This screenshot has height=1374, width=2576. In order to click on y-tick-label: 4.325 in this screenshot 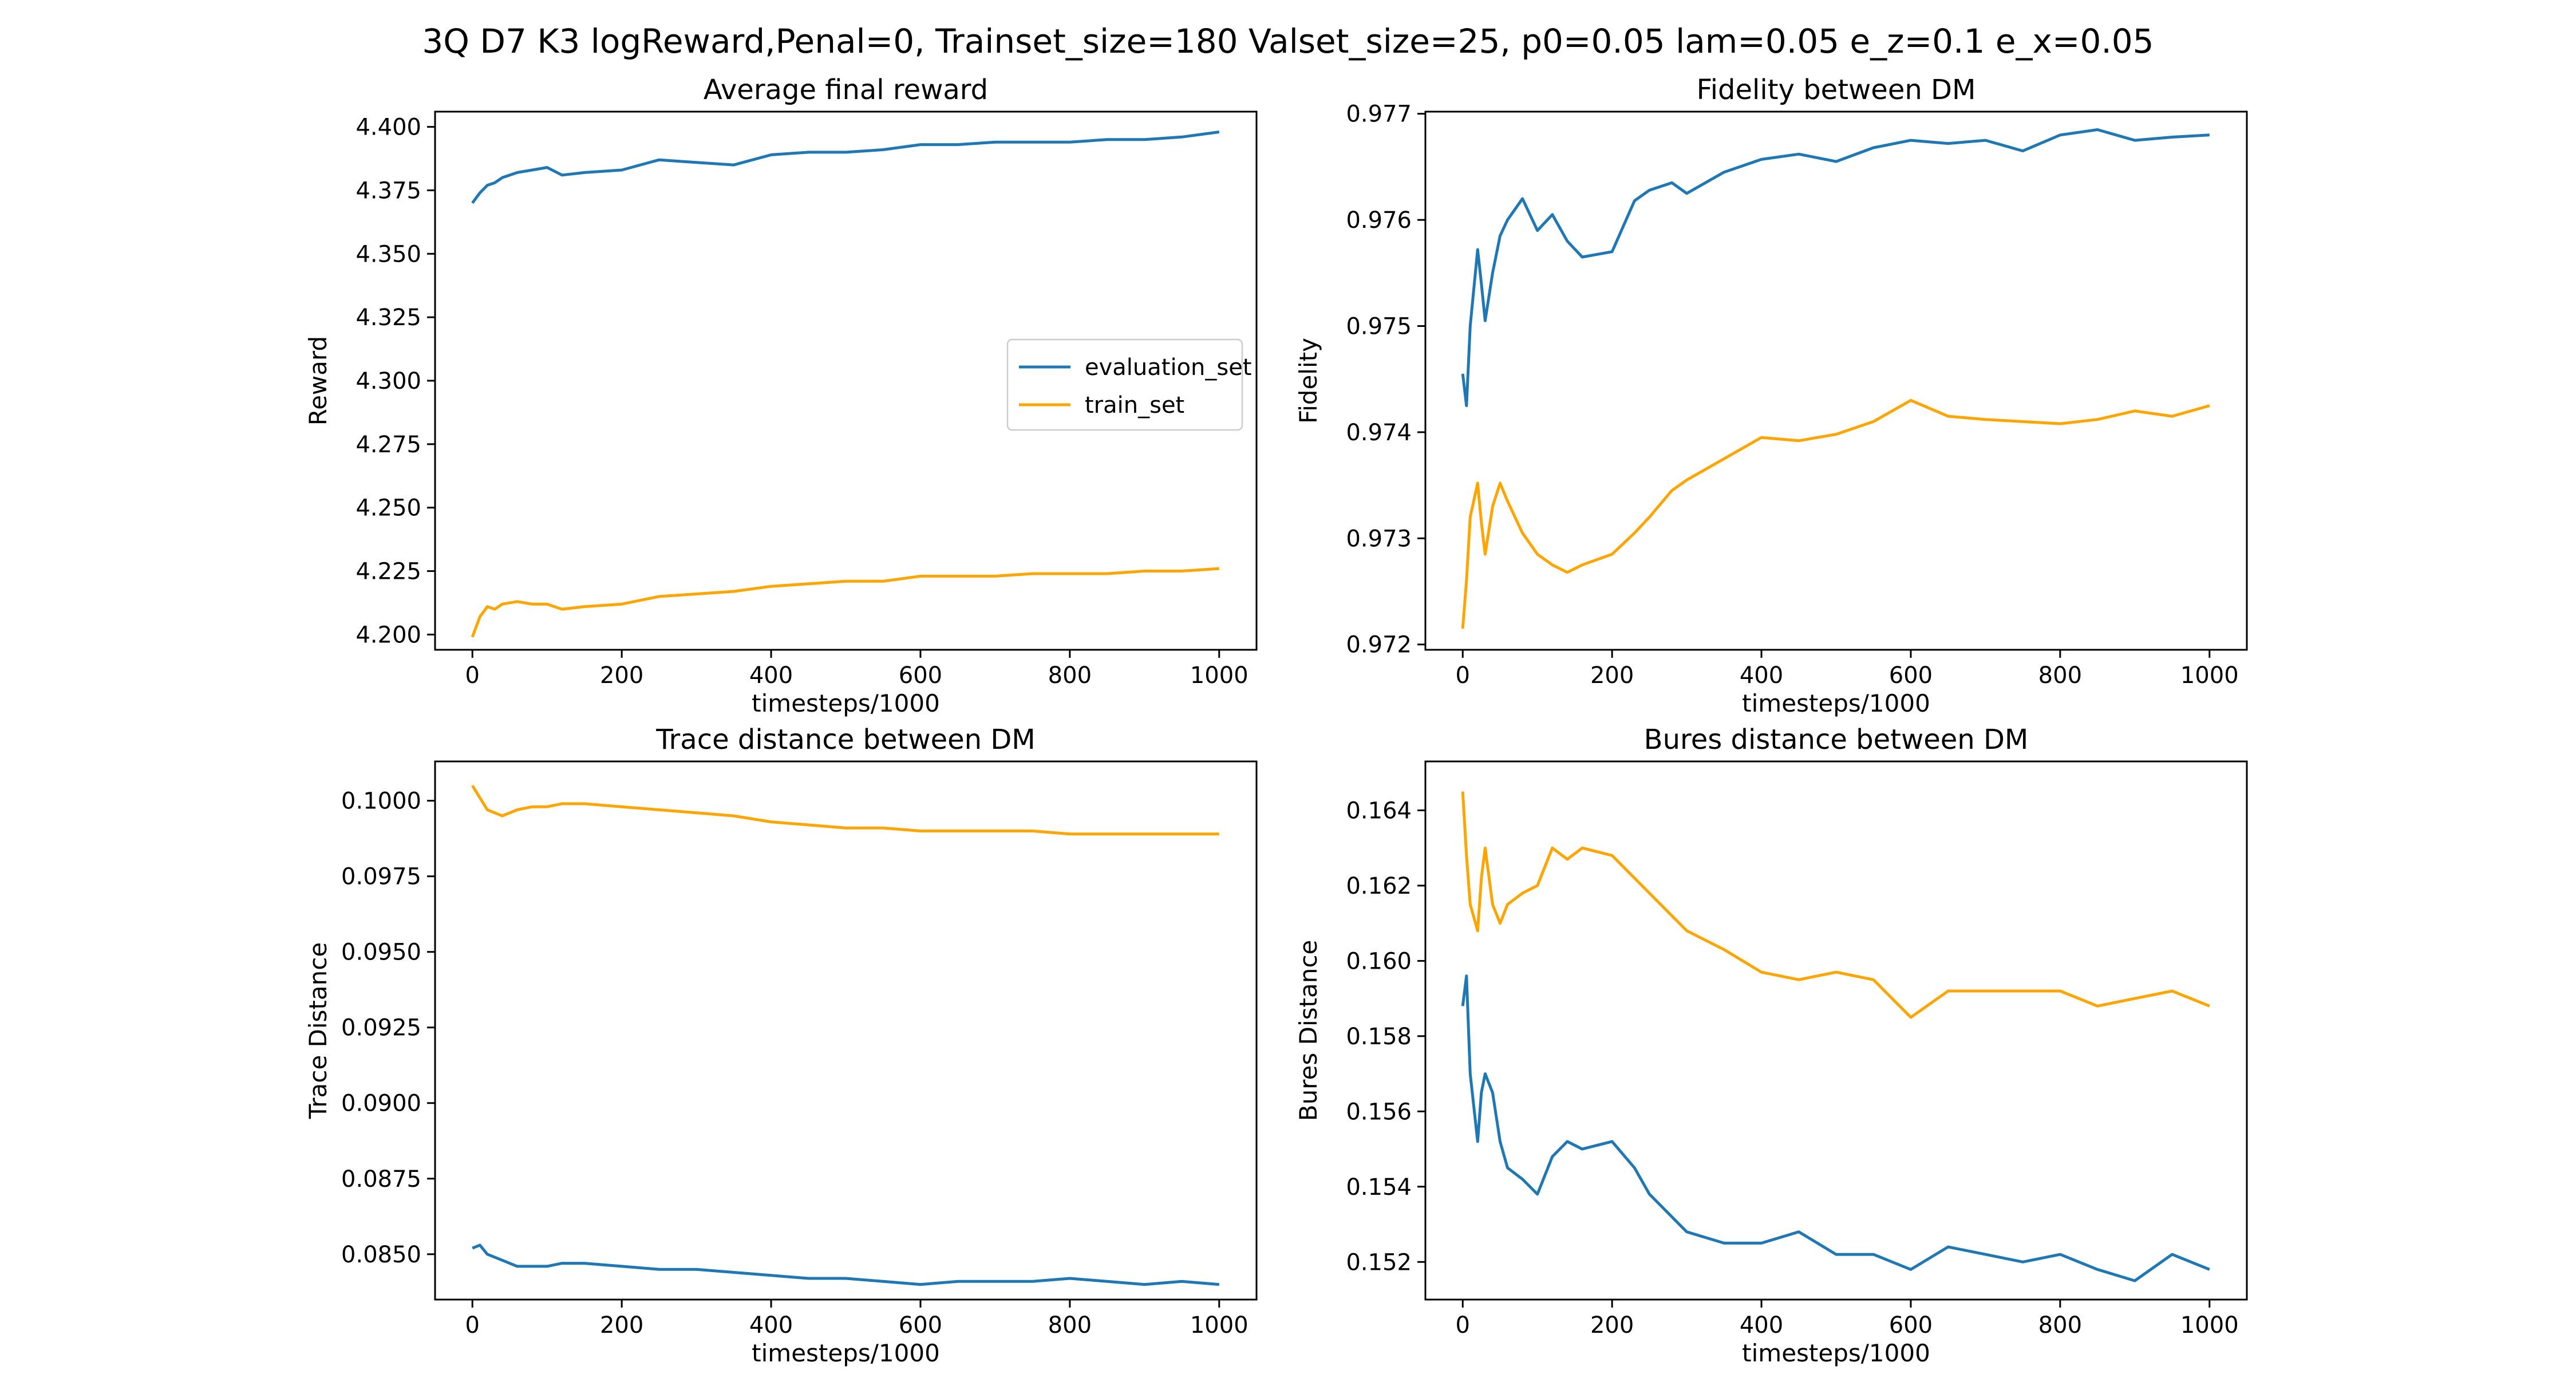, I will do `click(388, 318)`.